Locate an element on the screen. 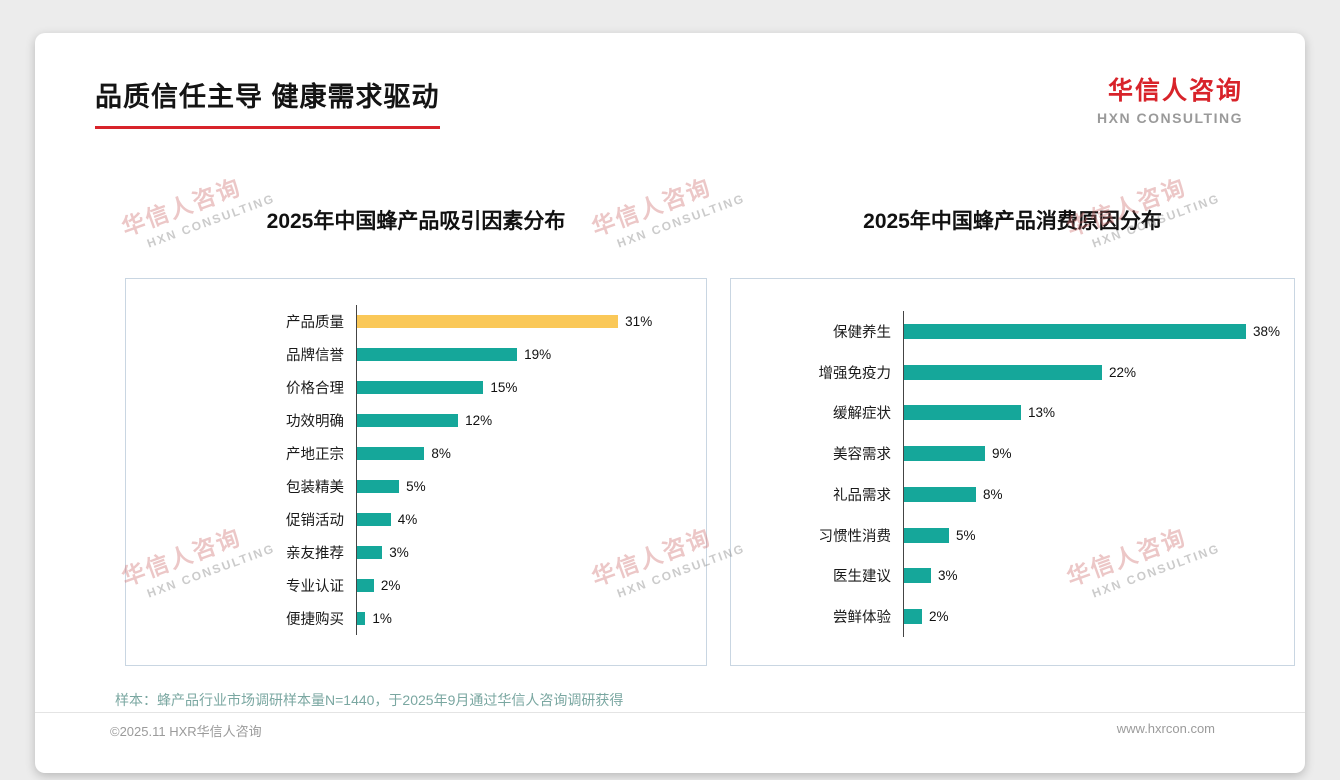 This screenshot has height=780, width=1340. value-label: 31% is located at coordinates (639, 321).